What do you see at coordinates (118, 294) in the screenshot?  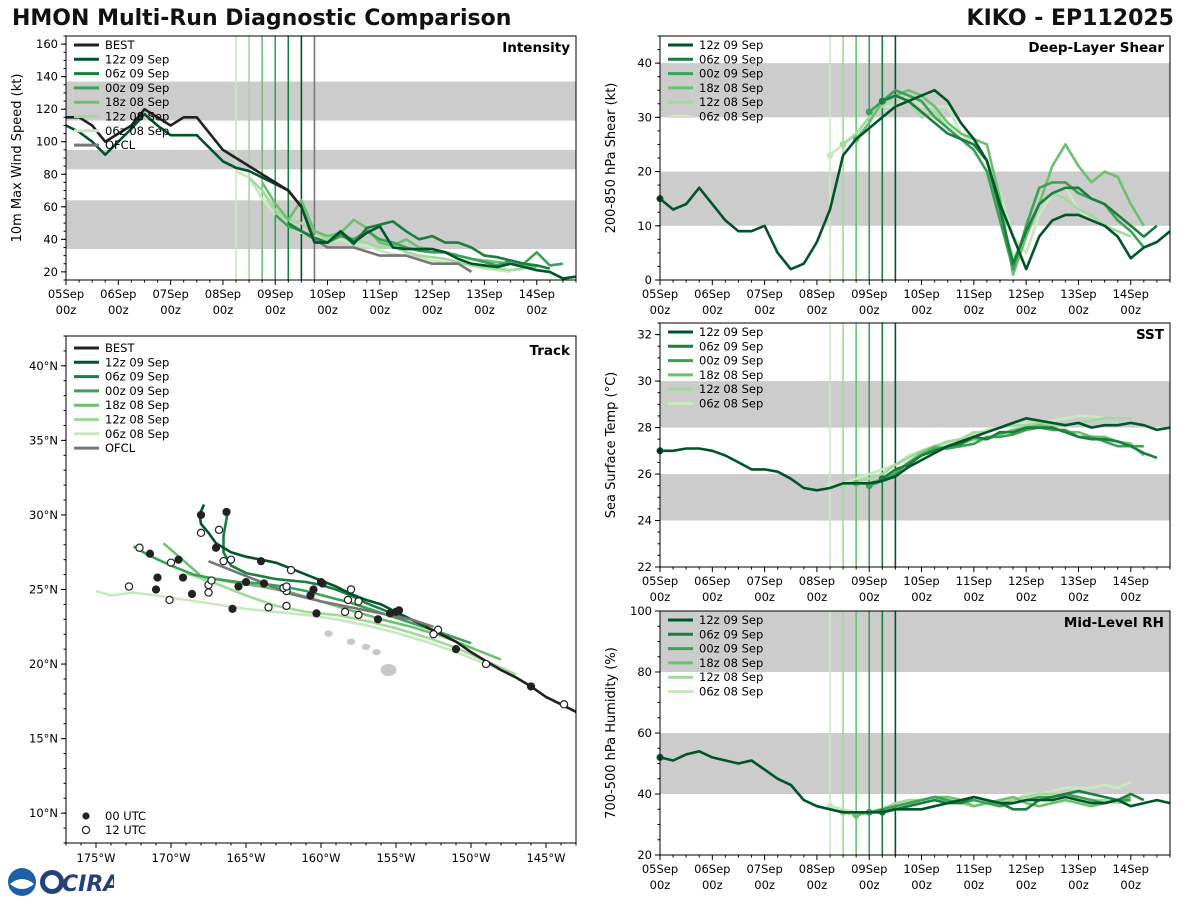 I see `intensity-xtick-label: 06Sep` at bounding box center [118, 294].